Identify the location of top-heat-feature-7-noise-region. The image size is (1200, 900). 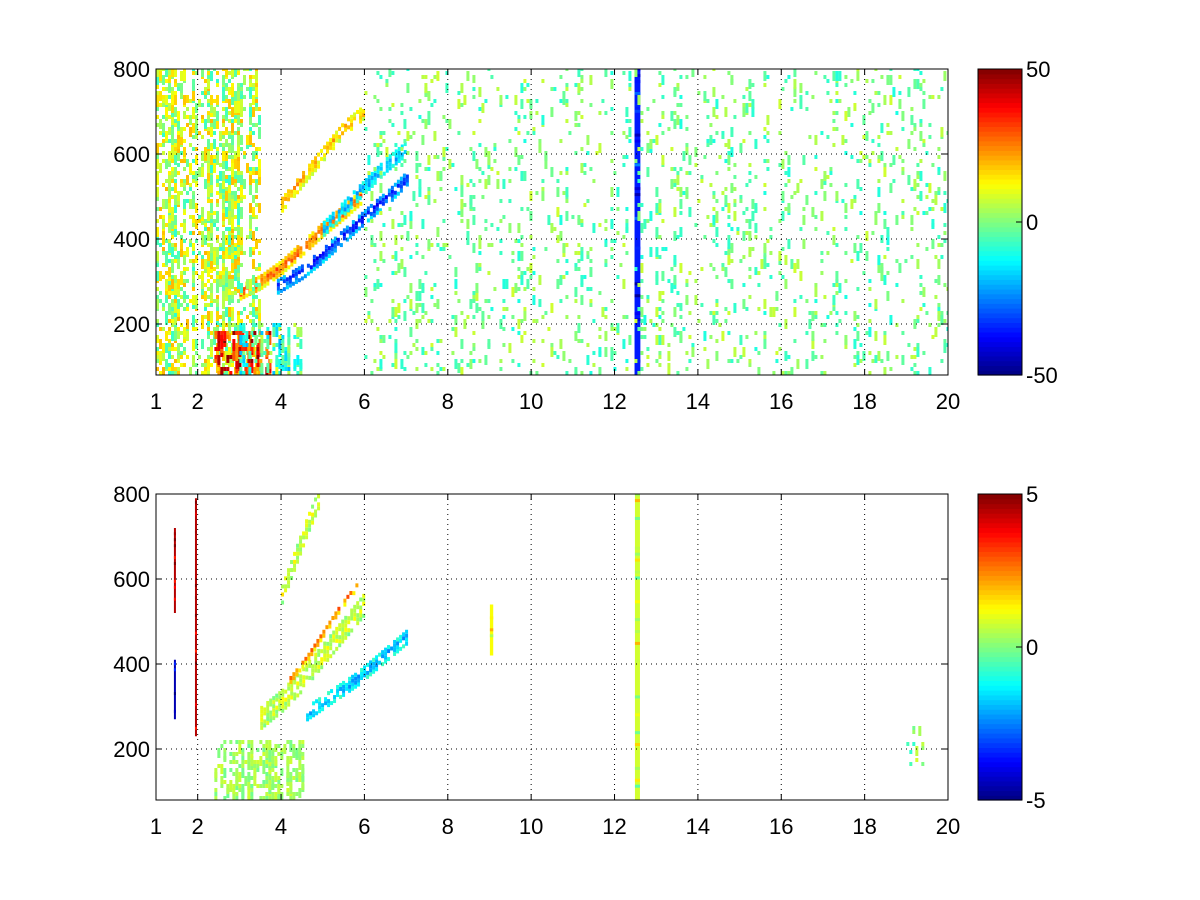
(271, 349).